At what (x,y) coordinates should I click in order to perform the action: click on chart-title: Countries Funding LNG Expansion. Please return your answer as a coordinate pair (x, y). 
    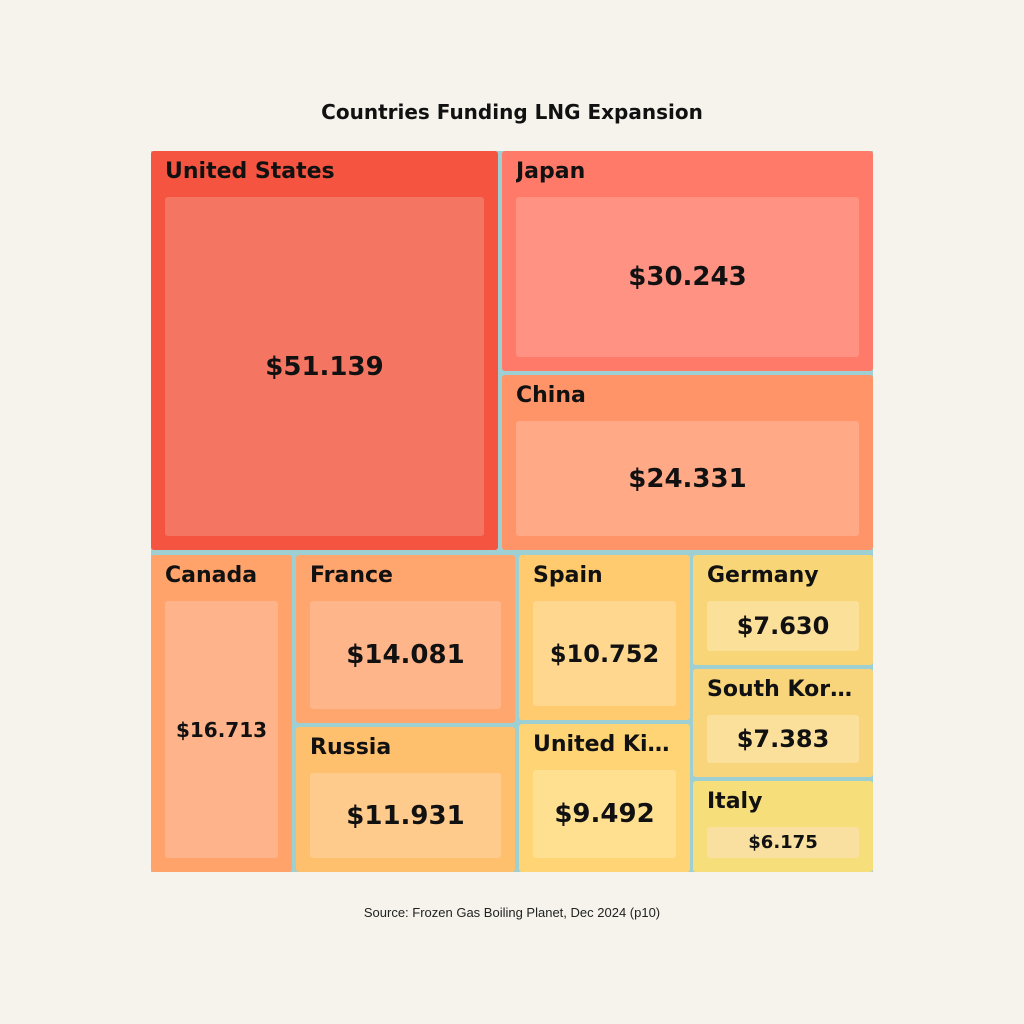
    Looking at the image, I should click on (512, 112).